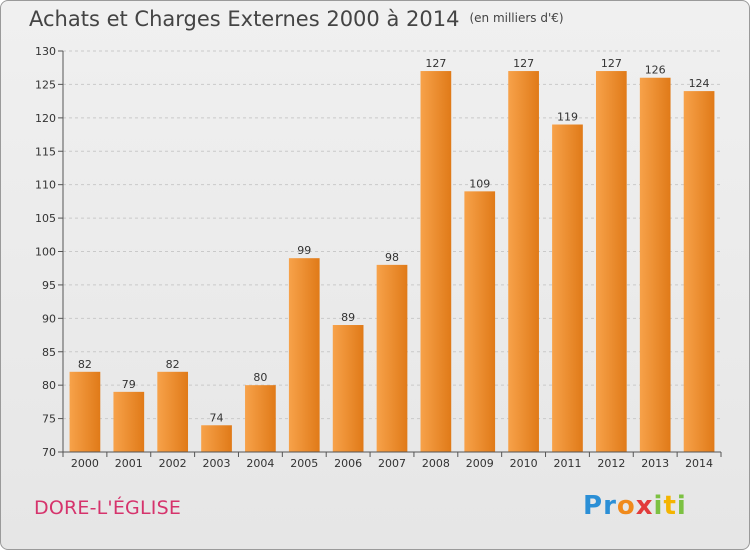  Describe the element at coordinates (392, 463) in the screenshot. I see `x-tick-label: 2007` at that location.